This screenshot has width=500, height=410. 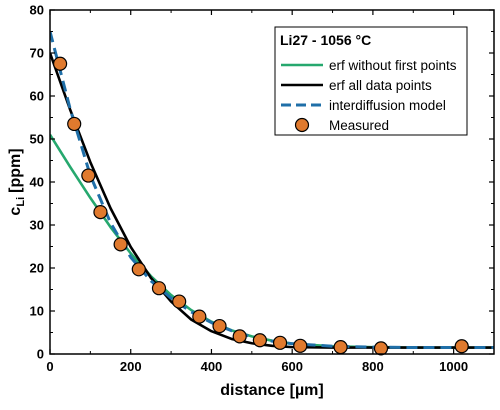 What do you see at coordinates (21, 202) in the screenshot?
I see `y-axis-title-sub: Li` at bounding box center [21, 202].